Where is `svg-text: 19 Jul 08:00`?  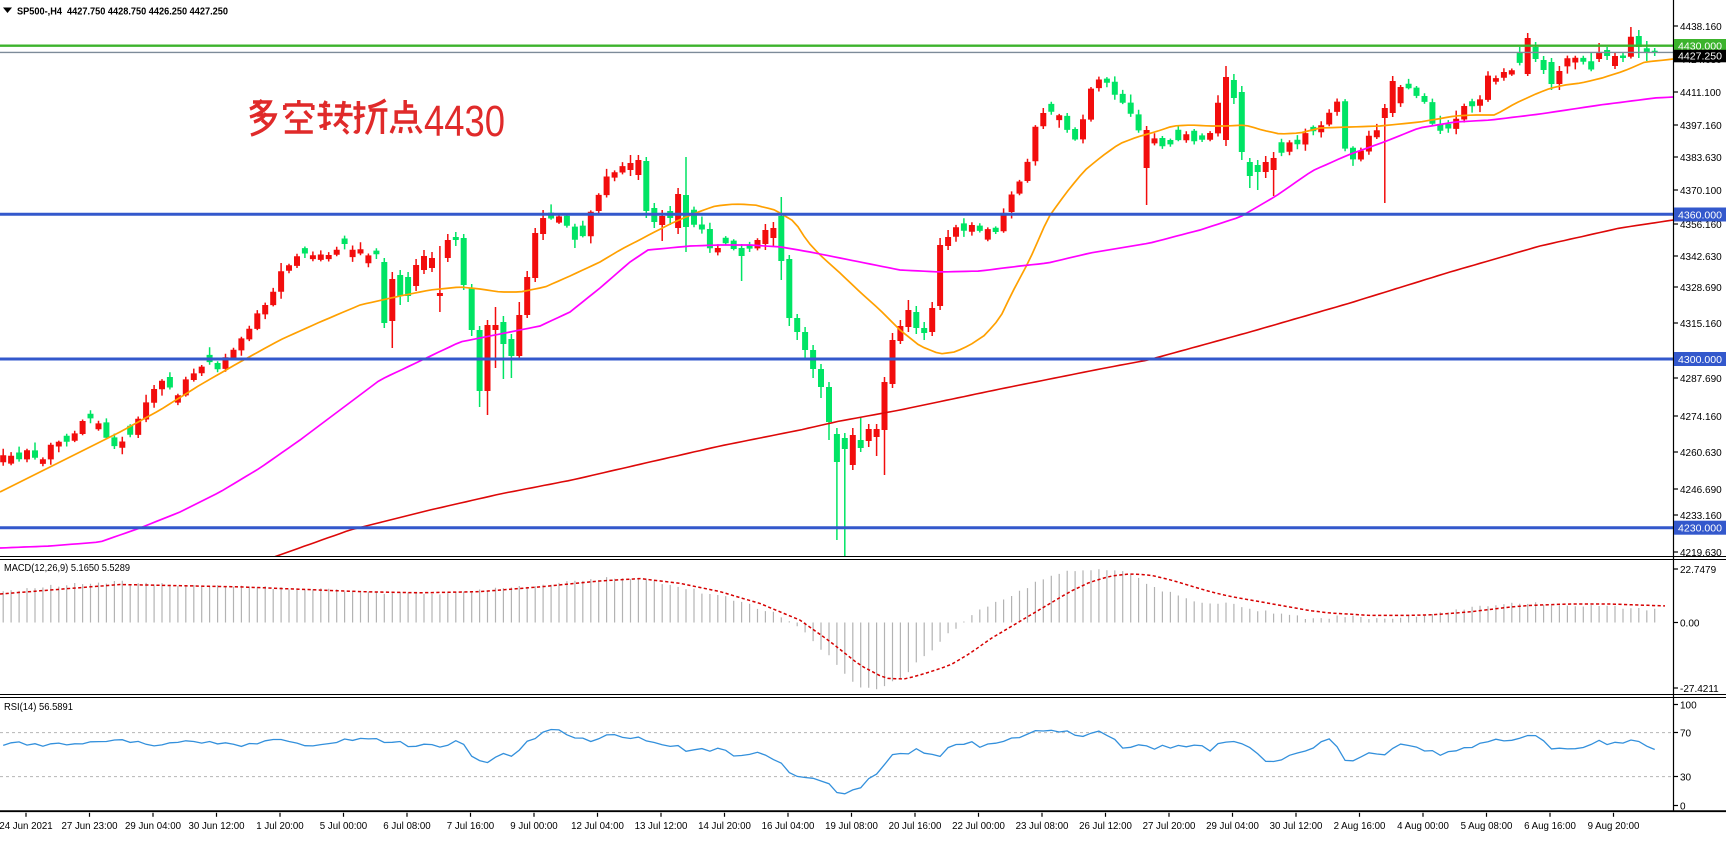 svg-text: 19 Jul 08:00 is located at coordinates (851, 826).